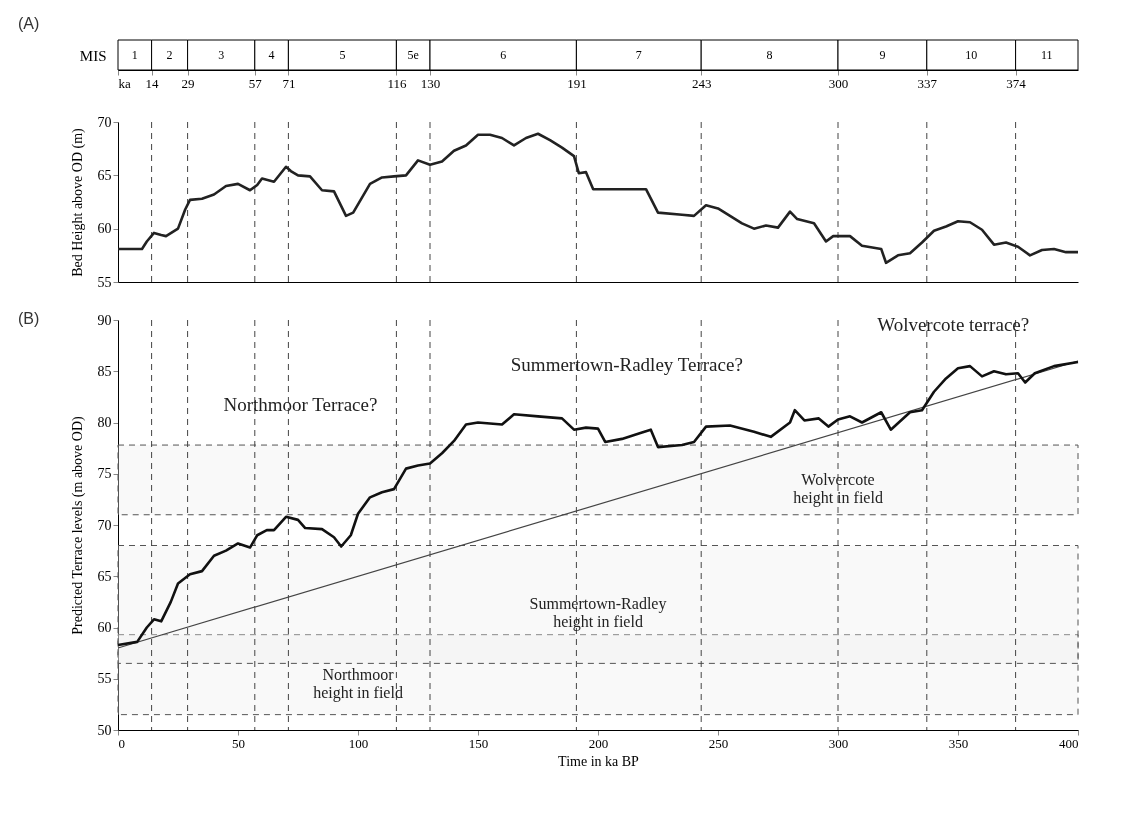 The image size is (1122, 834). What do you see at coordinates (104, 422) in the screenshot?
I see `y-tick-label: 80` at bounding box center [104, 422].